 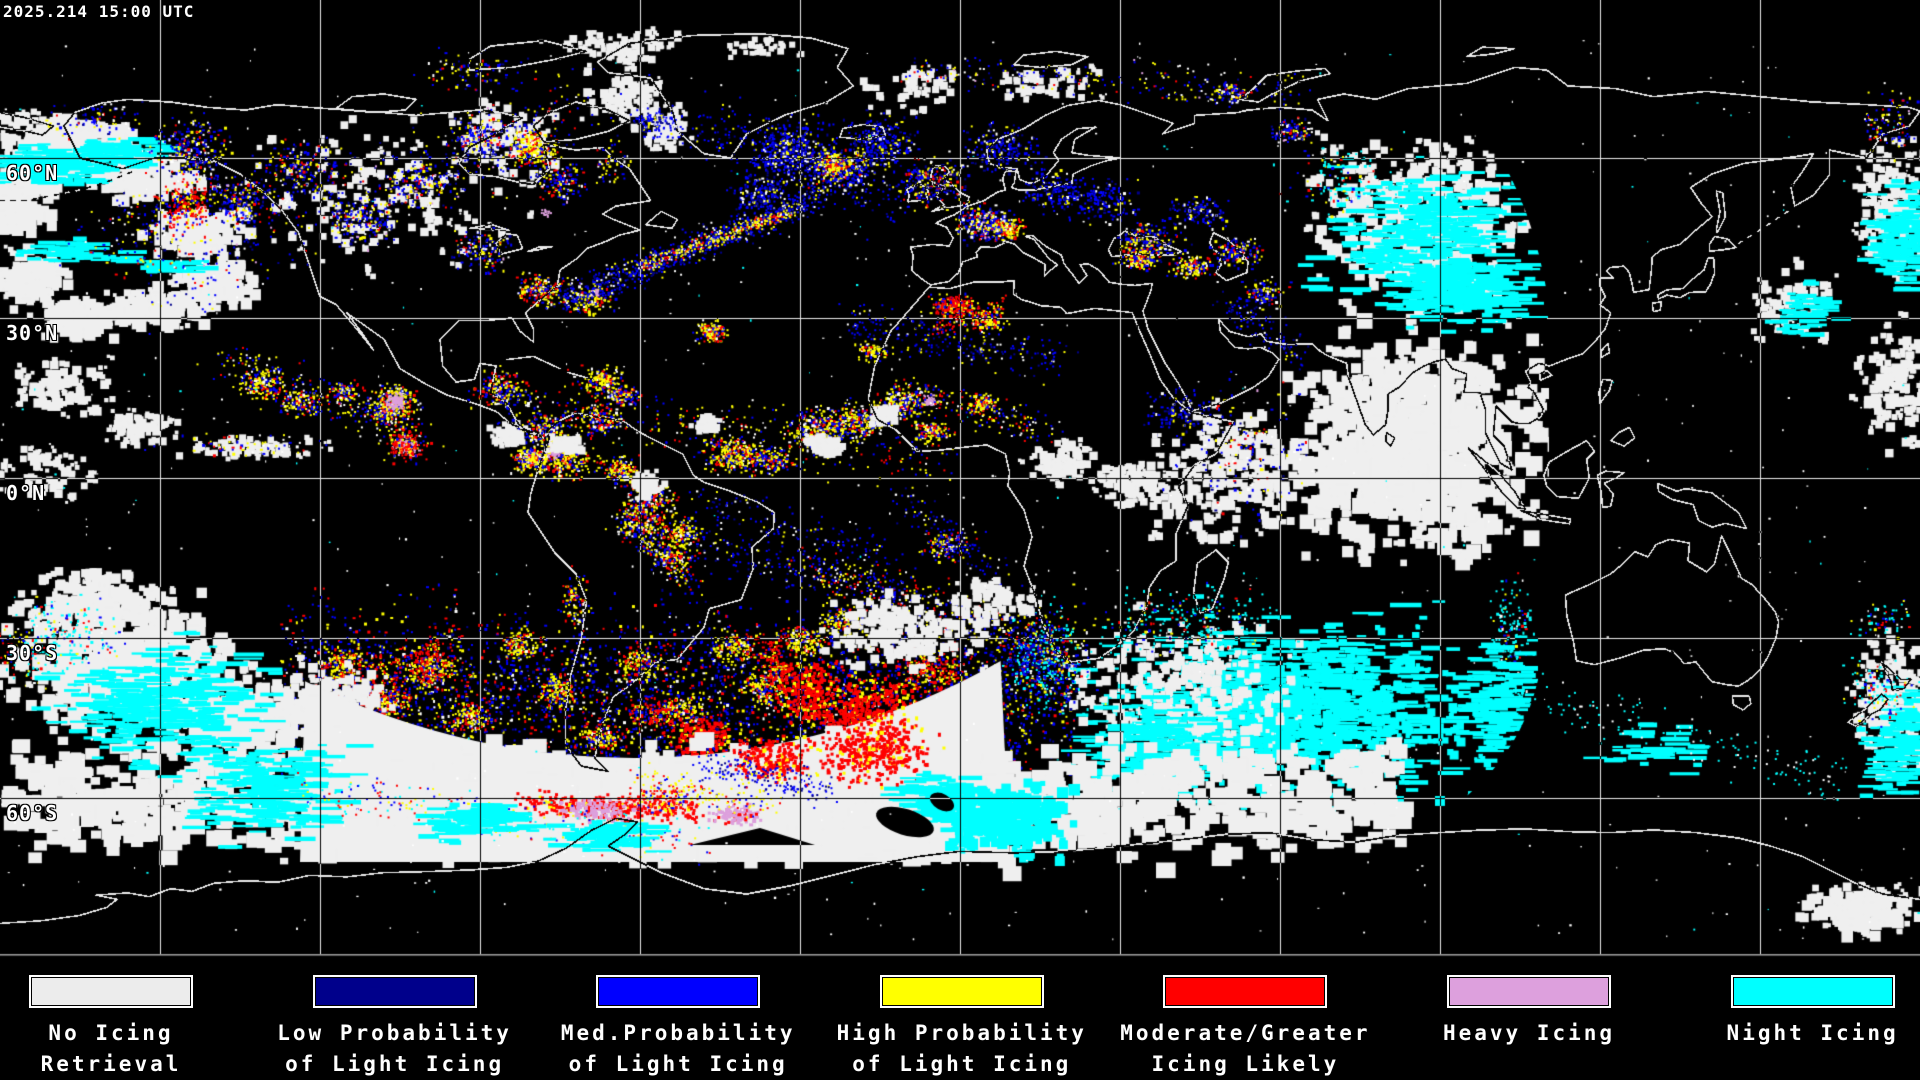 I want to click on legend-item-night-icing: Night Icing, so click(x=1795, y=1003).